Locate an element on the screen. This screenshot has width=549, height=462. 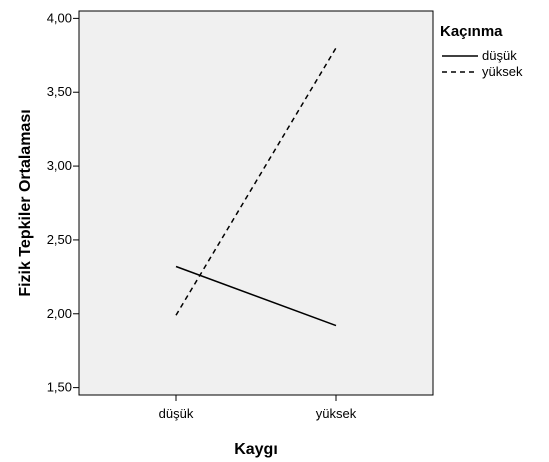
legend-label: yüksek is located at coordinates (502, 71).